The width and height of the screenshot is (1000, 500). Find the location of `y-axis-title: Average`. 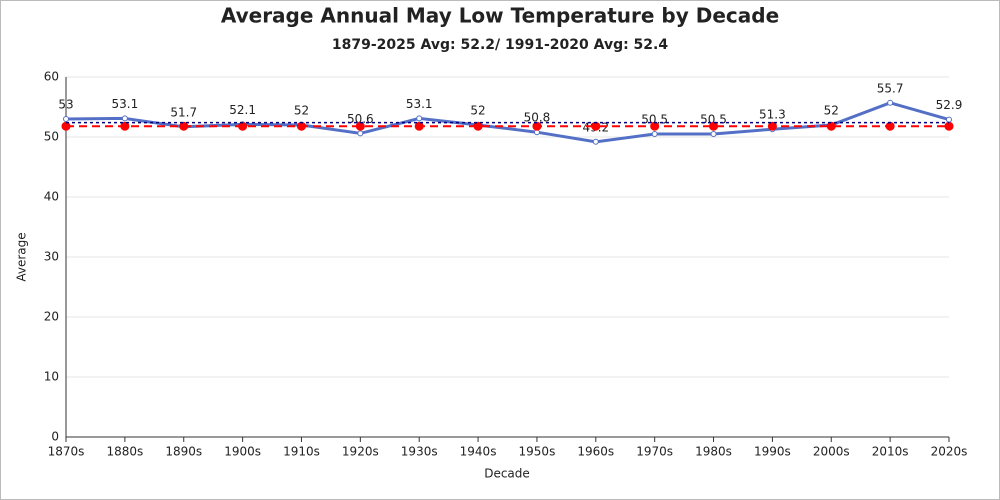

y-axis-title: Average is located at coordinates (22, 256).